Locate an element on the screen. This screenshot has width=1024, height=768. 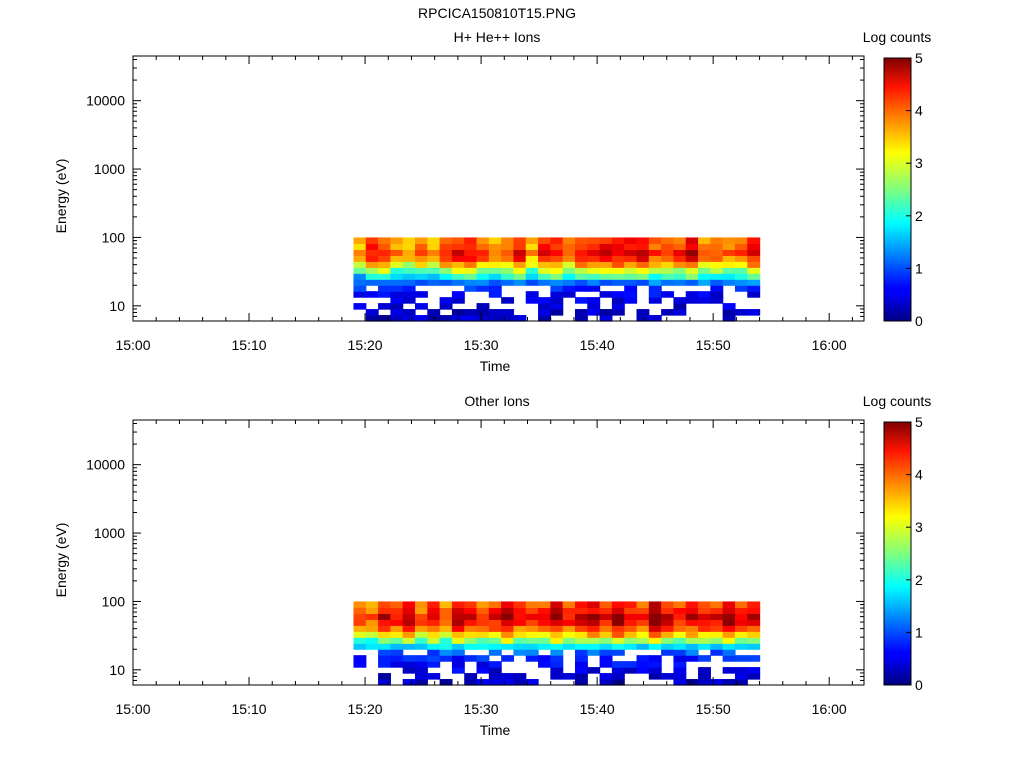
colorbar-tick-label: 5 is located at coordinates (919, 422).